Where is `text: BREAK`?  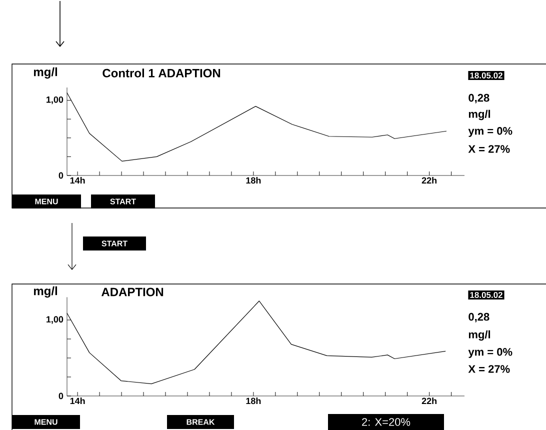 text: BREAK is located at coordinates (200, 422).